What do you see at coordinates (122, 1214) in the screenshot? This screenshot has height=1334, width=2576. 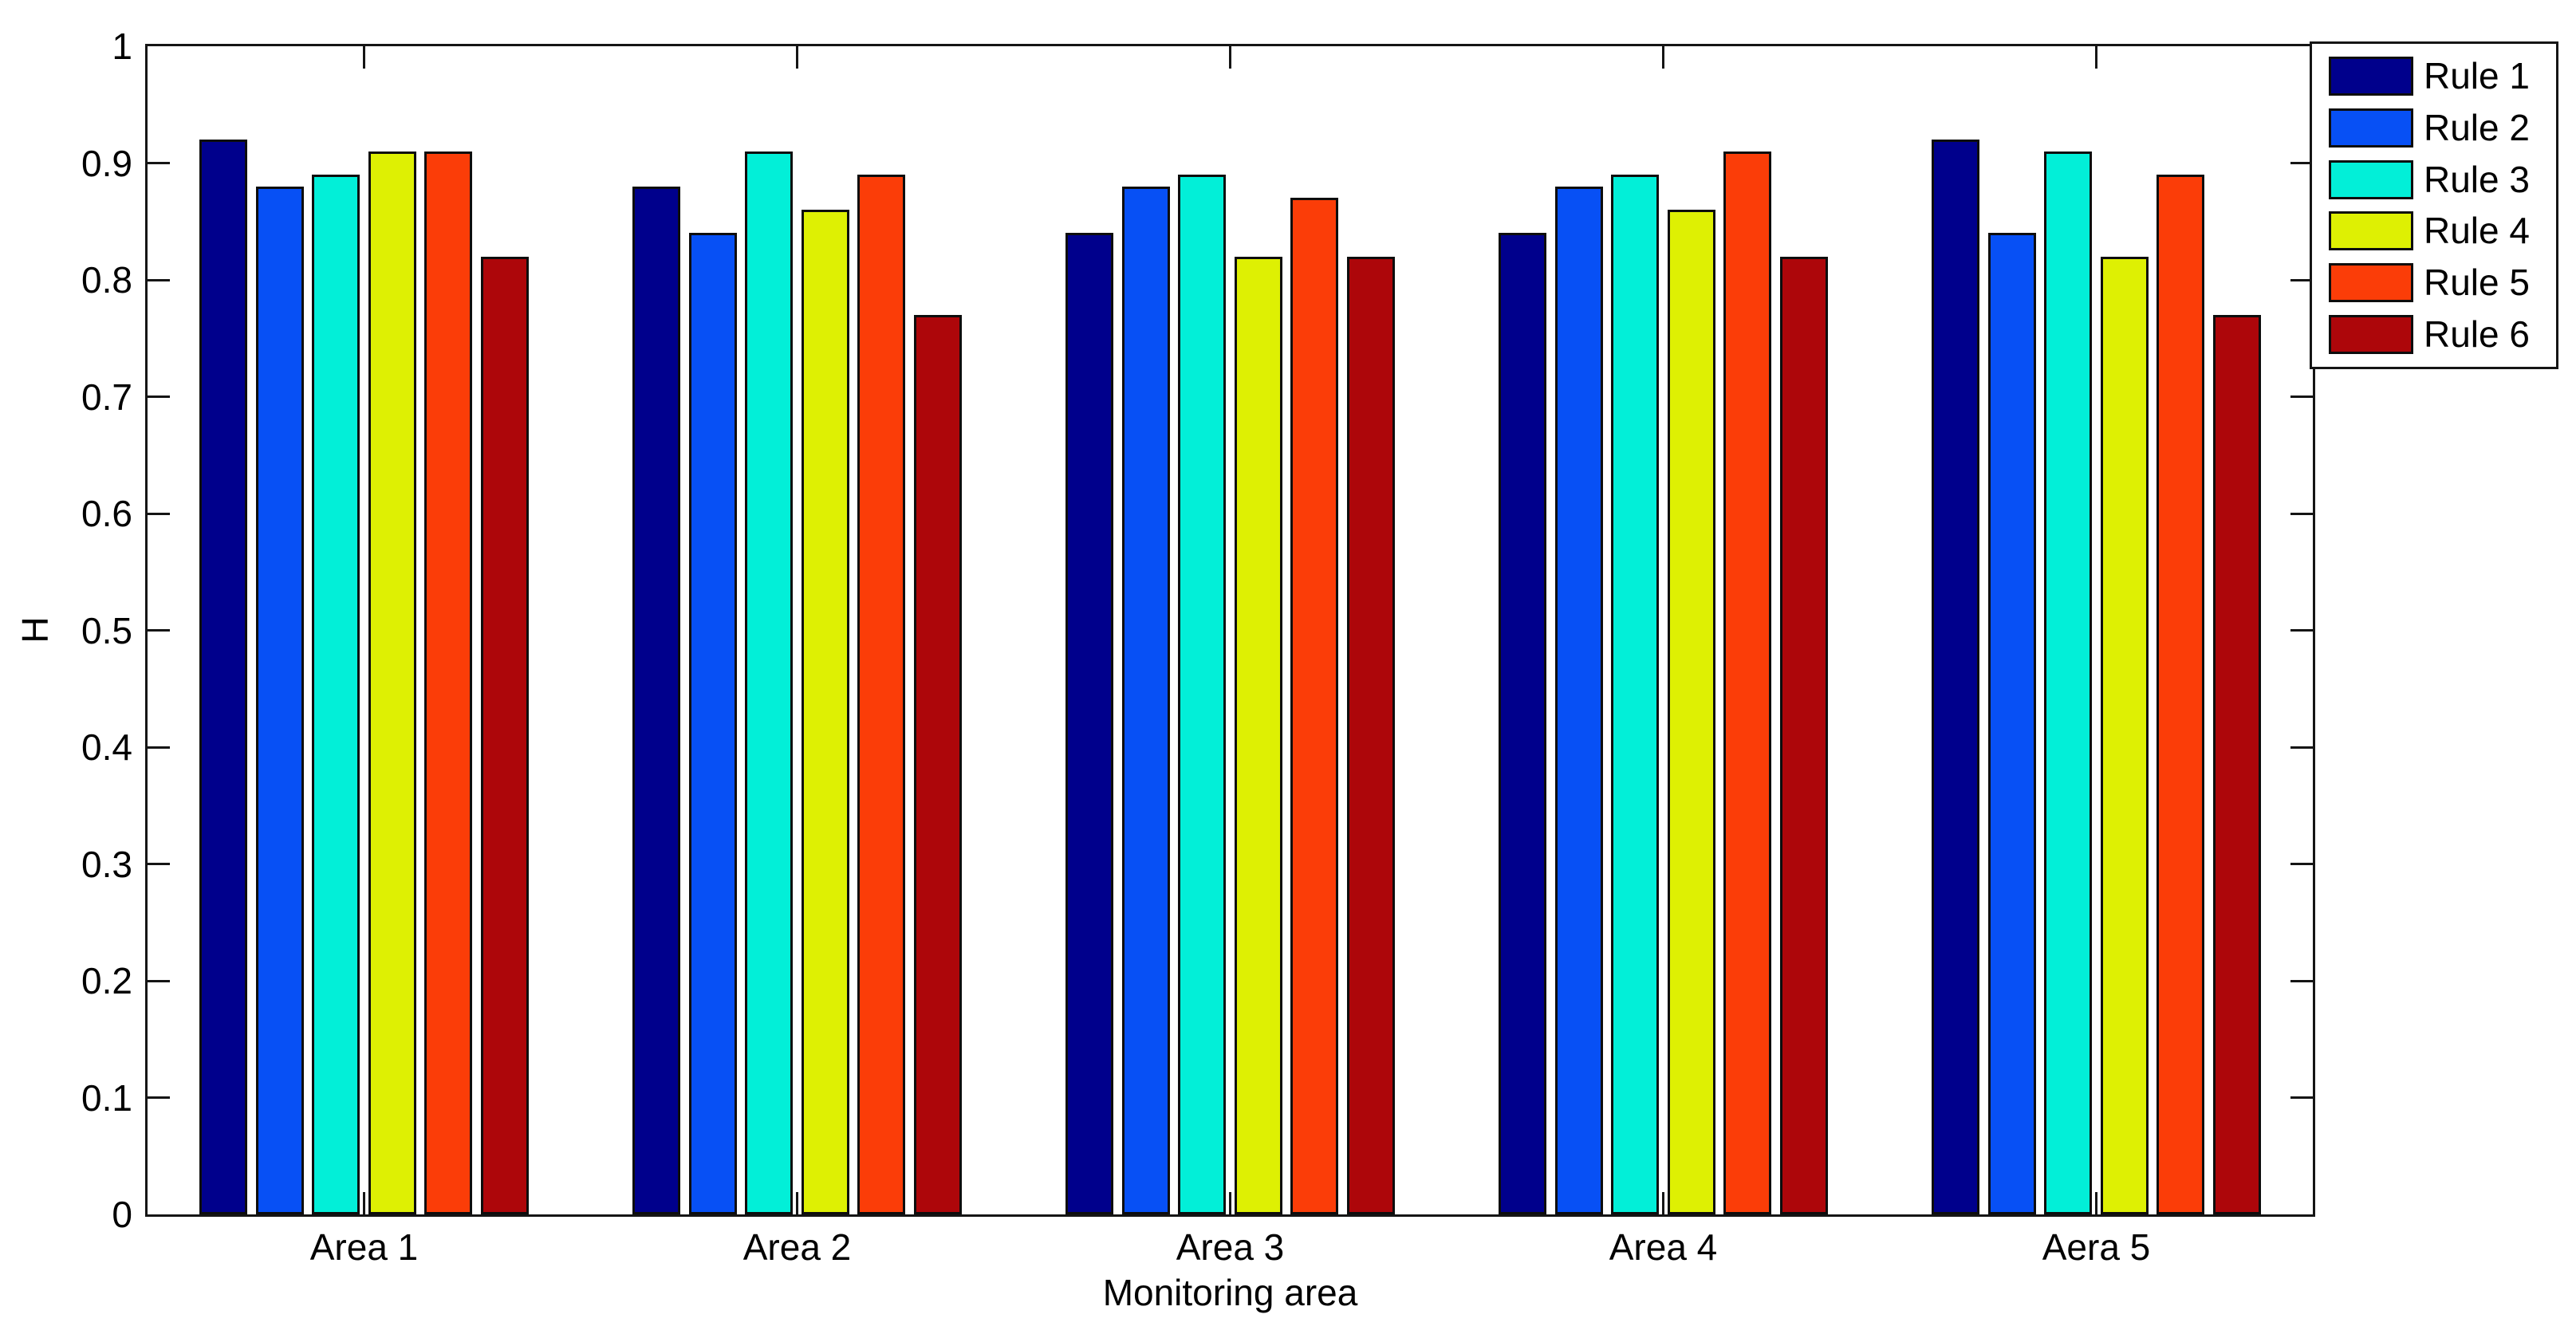 I see `y-tick-label: 0` at bounding box center [122, 1214].